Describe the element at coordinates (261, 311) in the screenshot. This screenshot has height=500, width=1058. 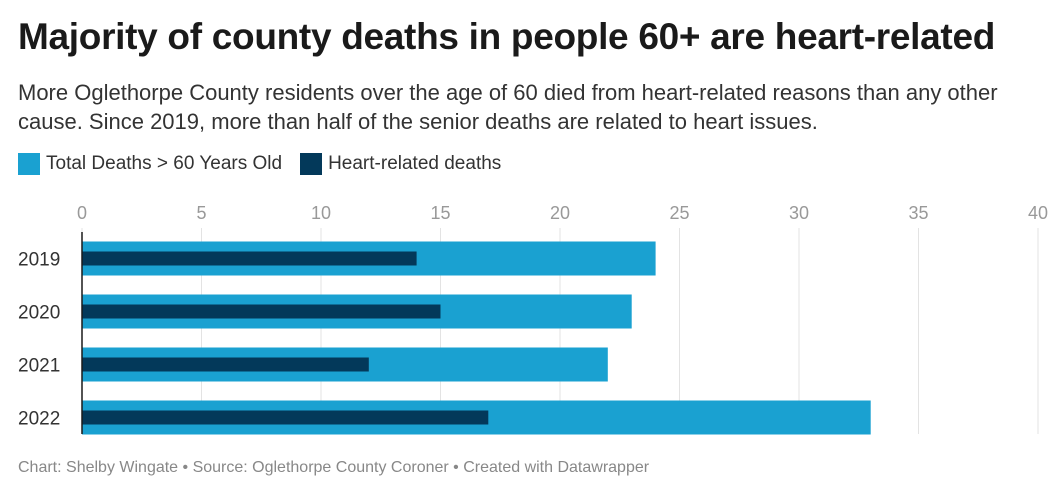
I see `bar-heart-2020` at that location.